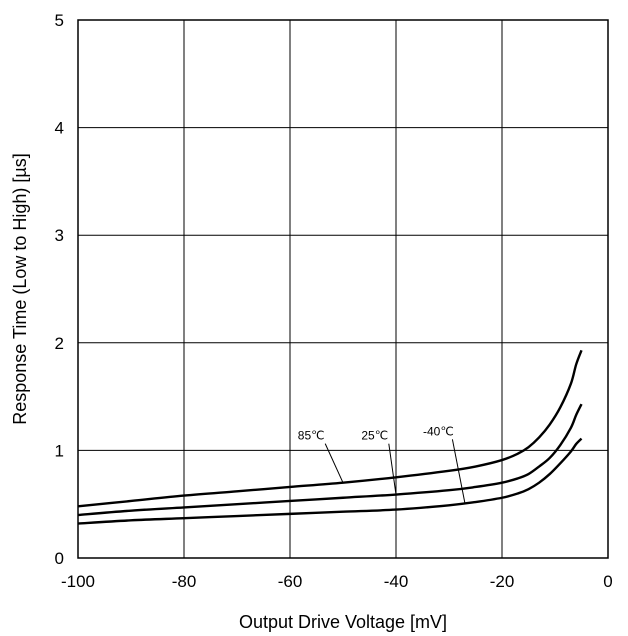 The image size is (628, 636). I want to click on series-annotation-label: -40℃, so click(438, 431).